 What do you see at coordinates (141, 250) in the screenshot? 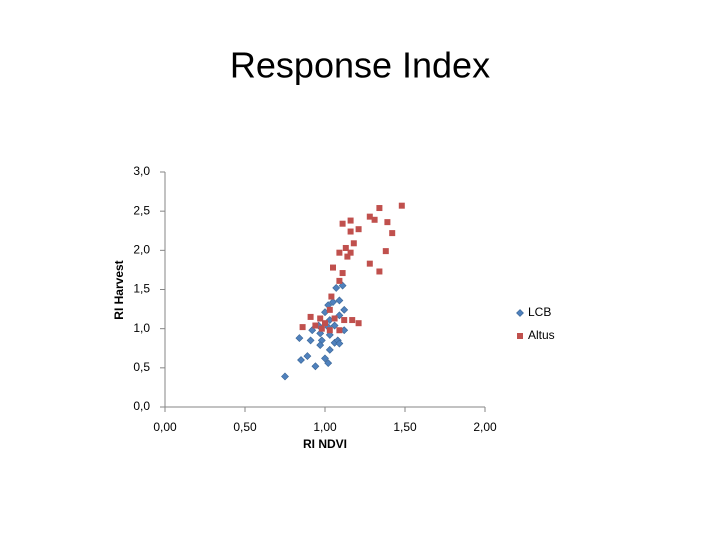
I see `y-tick-label: 2,0` at bounding box center [141, 250].